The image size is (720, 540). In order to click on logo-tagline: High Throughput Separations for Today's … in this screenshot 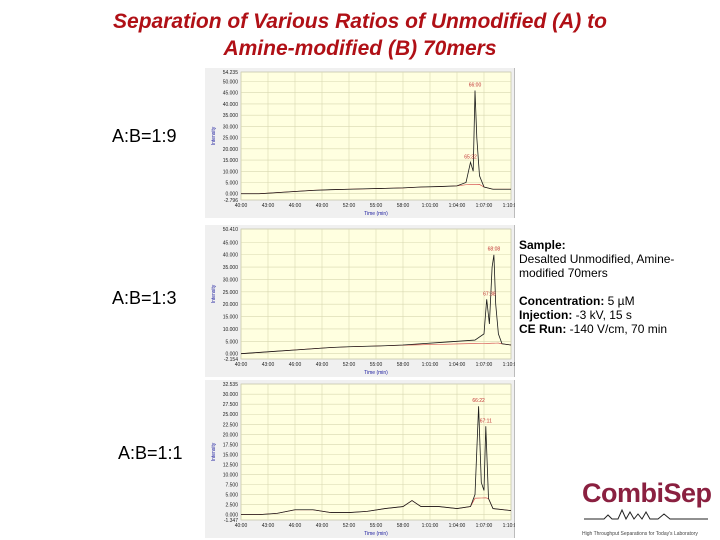, I will do `click(640, 534)`.